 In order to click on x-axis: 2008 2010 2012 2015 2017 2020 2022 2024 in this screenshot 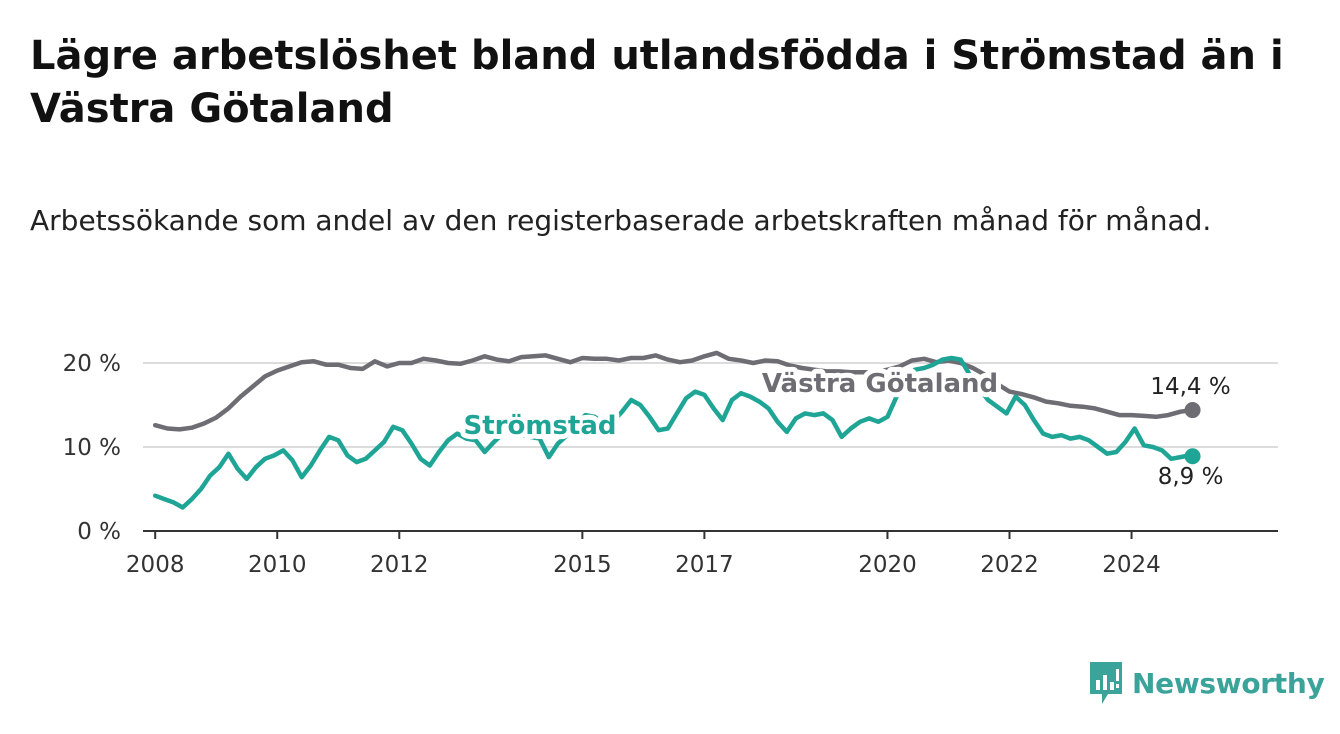, I will do `click(702, 554)`.